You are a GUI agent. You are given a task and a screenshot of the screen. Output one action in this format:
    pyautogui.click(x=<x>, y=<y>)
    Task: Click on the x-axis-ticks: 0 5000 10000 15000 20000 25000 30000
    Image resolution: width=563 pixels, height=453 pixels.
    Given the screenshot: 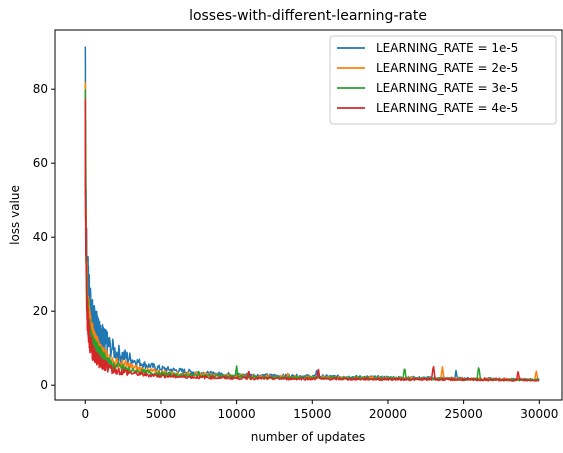 What is the action you would take?
    pyautogui.click(x=319, y=410)
    